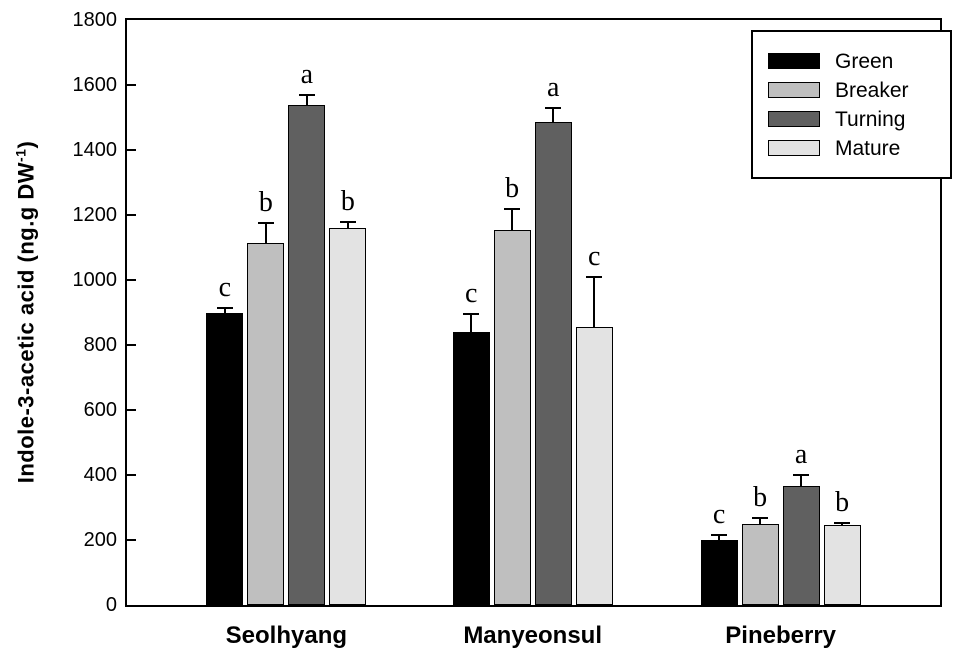 The width and height of the screenshot is (955, 663). I want to click on y-tick-label: 1400, so click(95, 150).